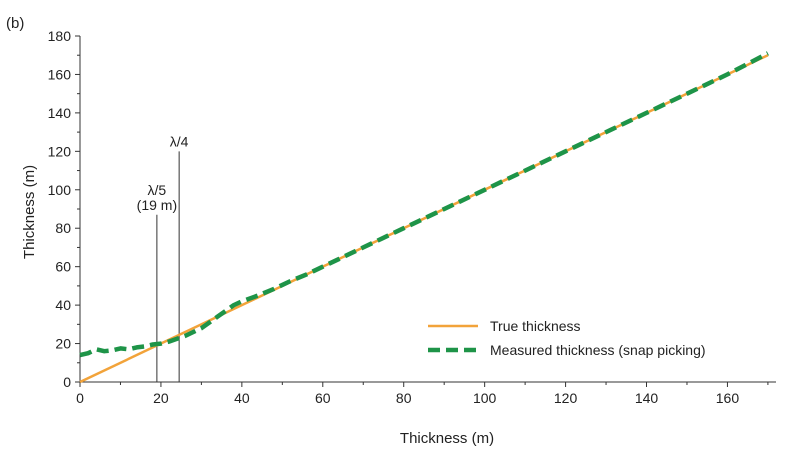 The width and height of the screenshot is (800, 459). Describe the element at coordinates (63, 344) in the screenshot. I see `y-tick-label-20: 20` at that location.